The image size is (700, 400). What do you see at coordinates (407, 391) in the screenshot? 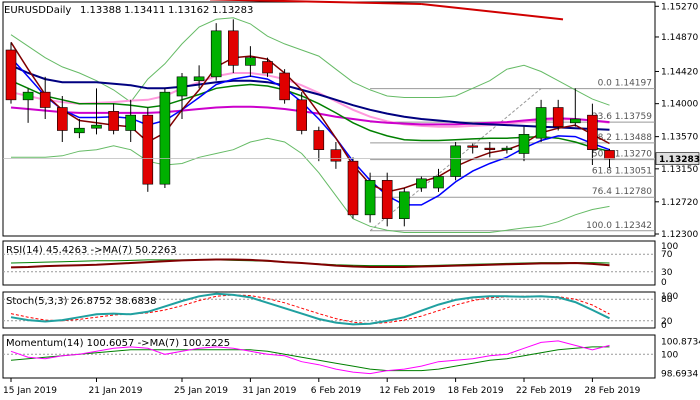
I see `x-tick-label: 12 Feb 2019` at bounding box center [407, 391].